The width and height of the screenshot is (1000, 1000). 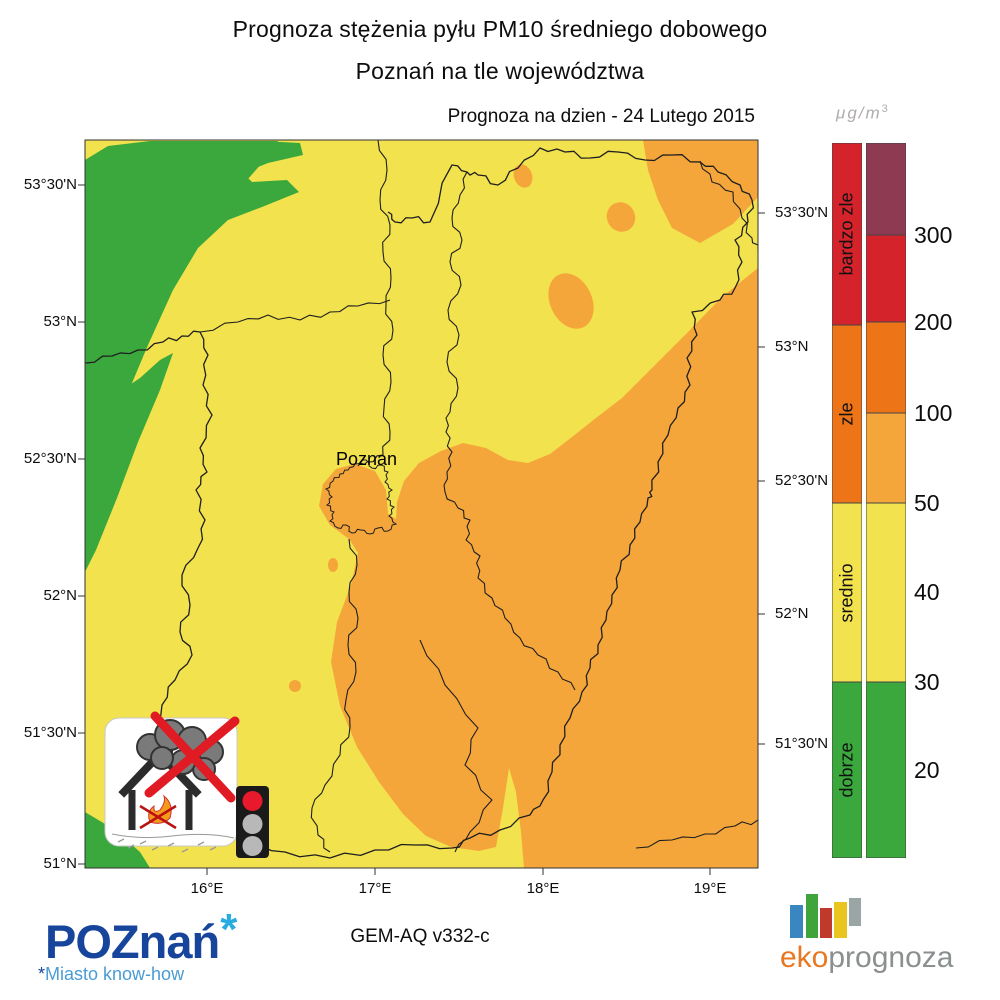 What do you see at coordinates (927, 770) in the screenshot?
I see `legend-value-20: 20` at bounding box center [927, 770].